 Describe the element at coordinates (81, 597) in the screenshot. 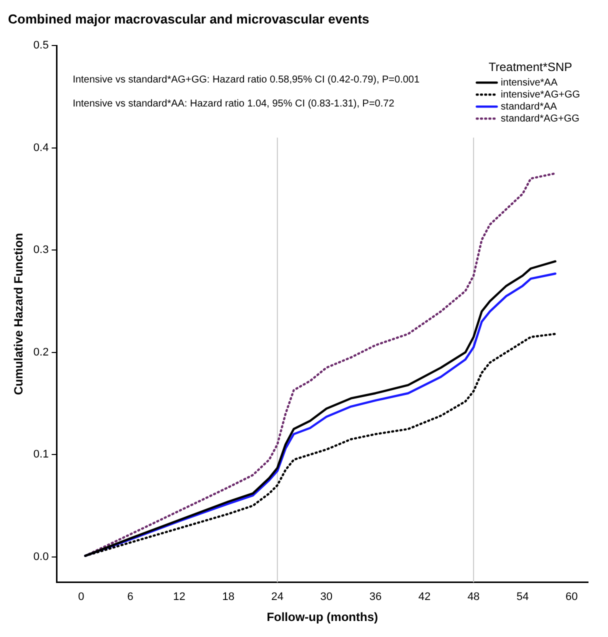

I see `x-tick-label: 0` at that location.